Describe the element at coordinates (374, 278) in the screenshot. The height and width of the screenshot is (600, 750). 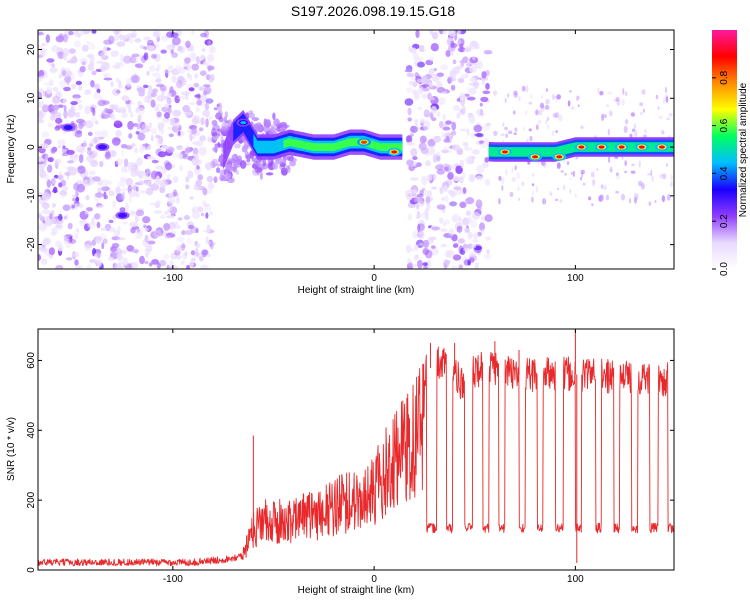
I see `spectrogram-x-tick-label: 0` at that location.